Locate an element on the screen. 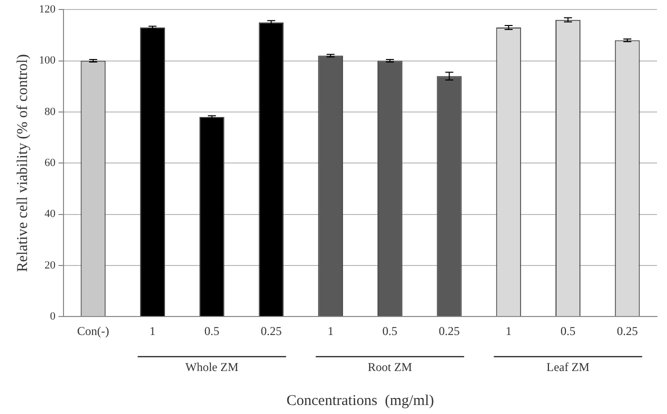 This screenshot has height=414, width=667. x-axis-title: Concentrations (mg/ml) is located at coordinates (360, 400).